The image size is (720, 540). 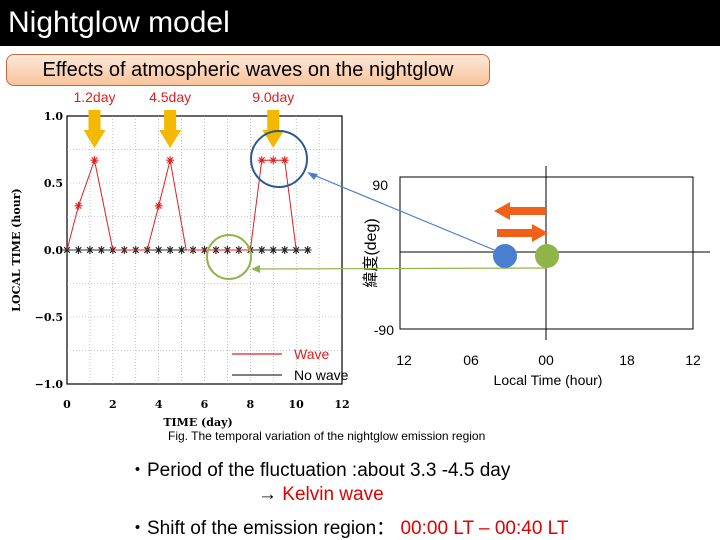 I want to click on right-y-tick-top: 90, so click(x=380, y=185).